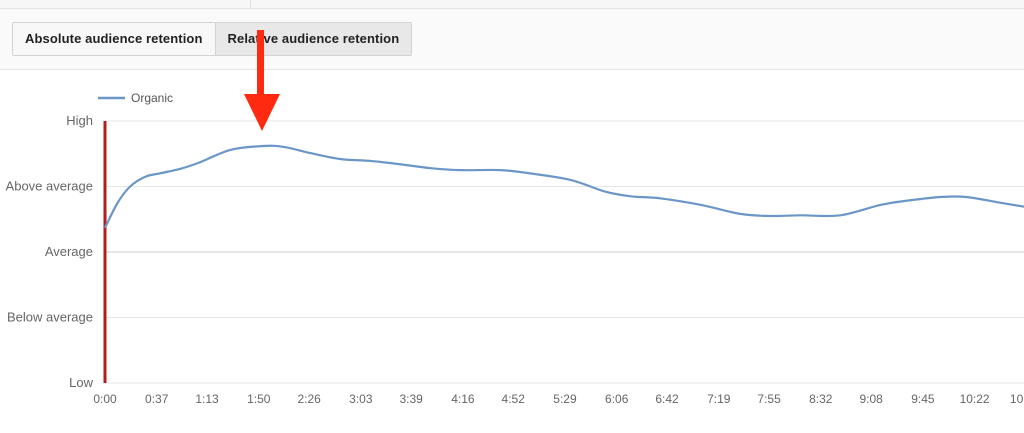  What do you see at coordinates (565, 399) in the screenshot?
I see `x-tick-label: 5:29` at bounding box center [565, 399].